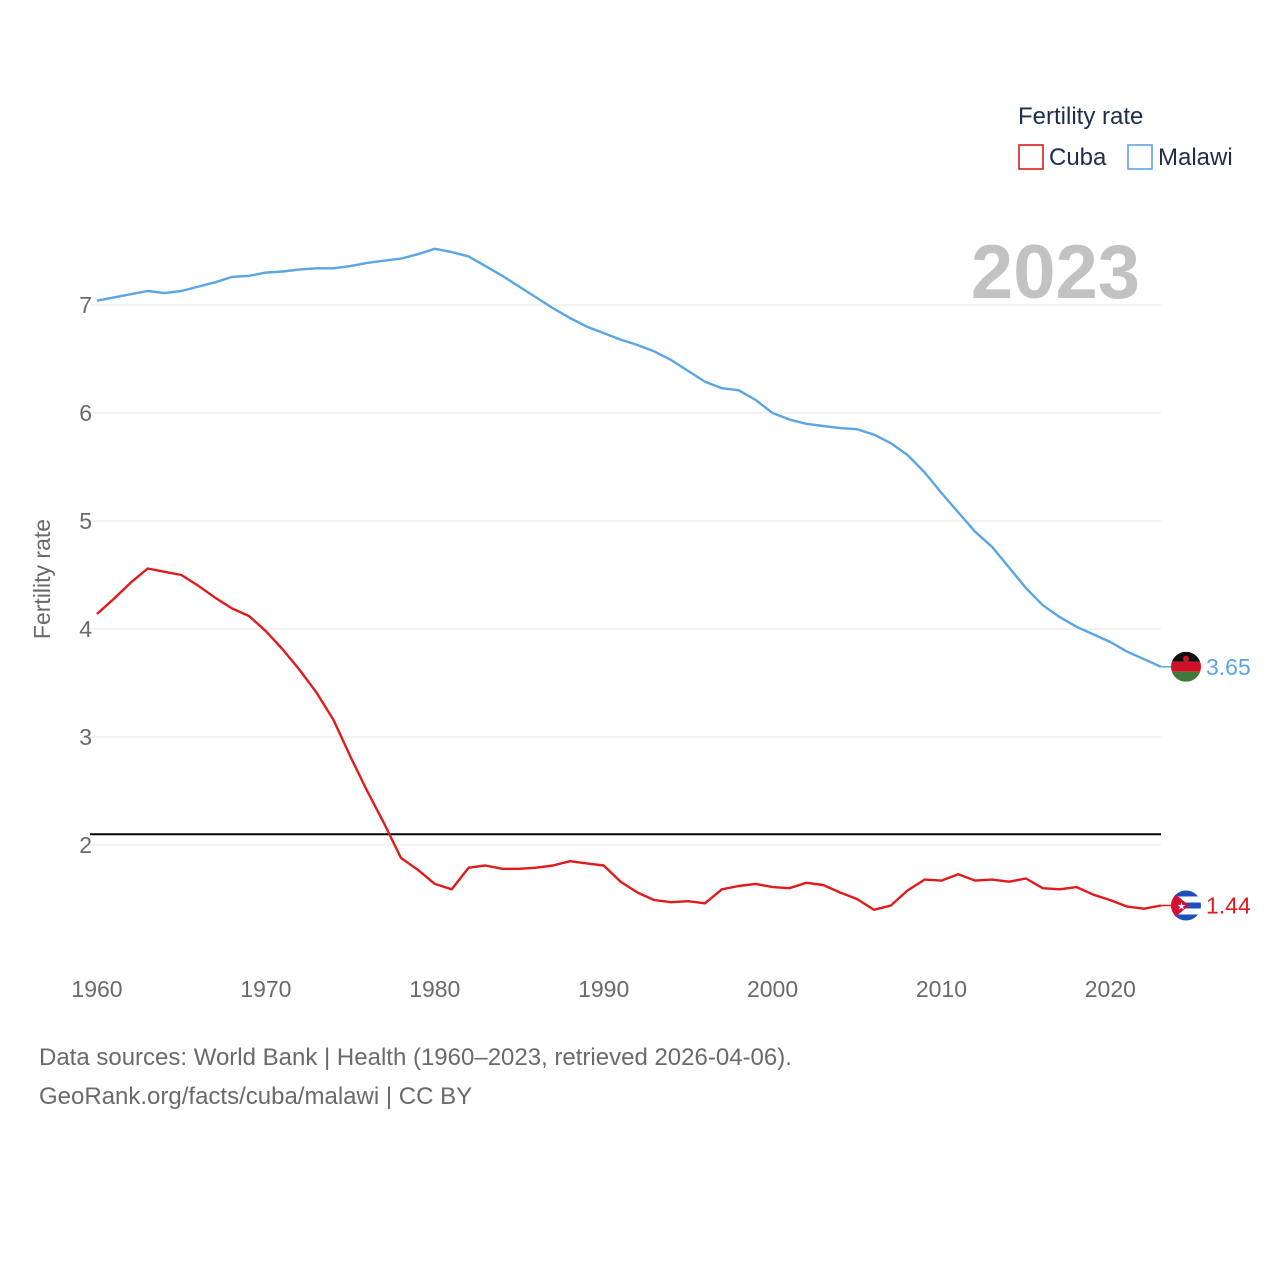  What do you see at coordinates (1031, 157) in the screenshot?
I see `legend-swatch-cuba` at bounding box center [1031, 157].